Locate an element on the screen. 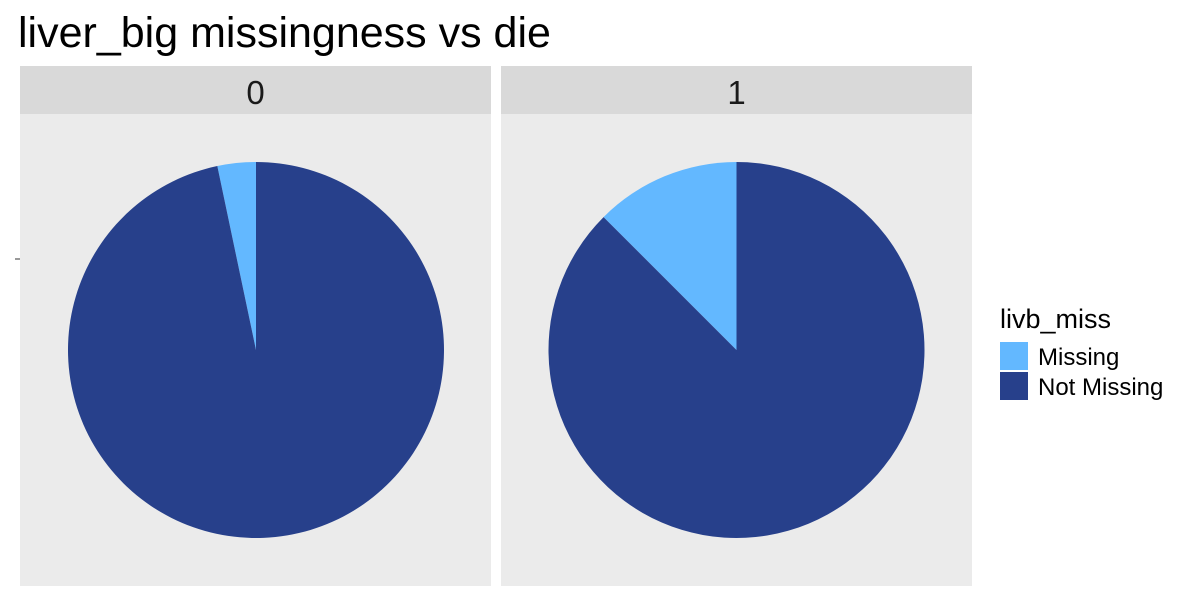  facet-label-1: 1 is located at coordinates (736, 92).